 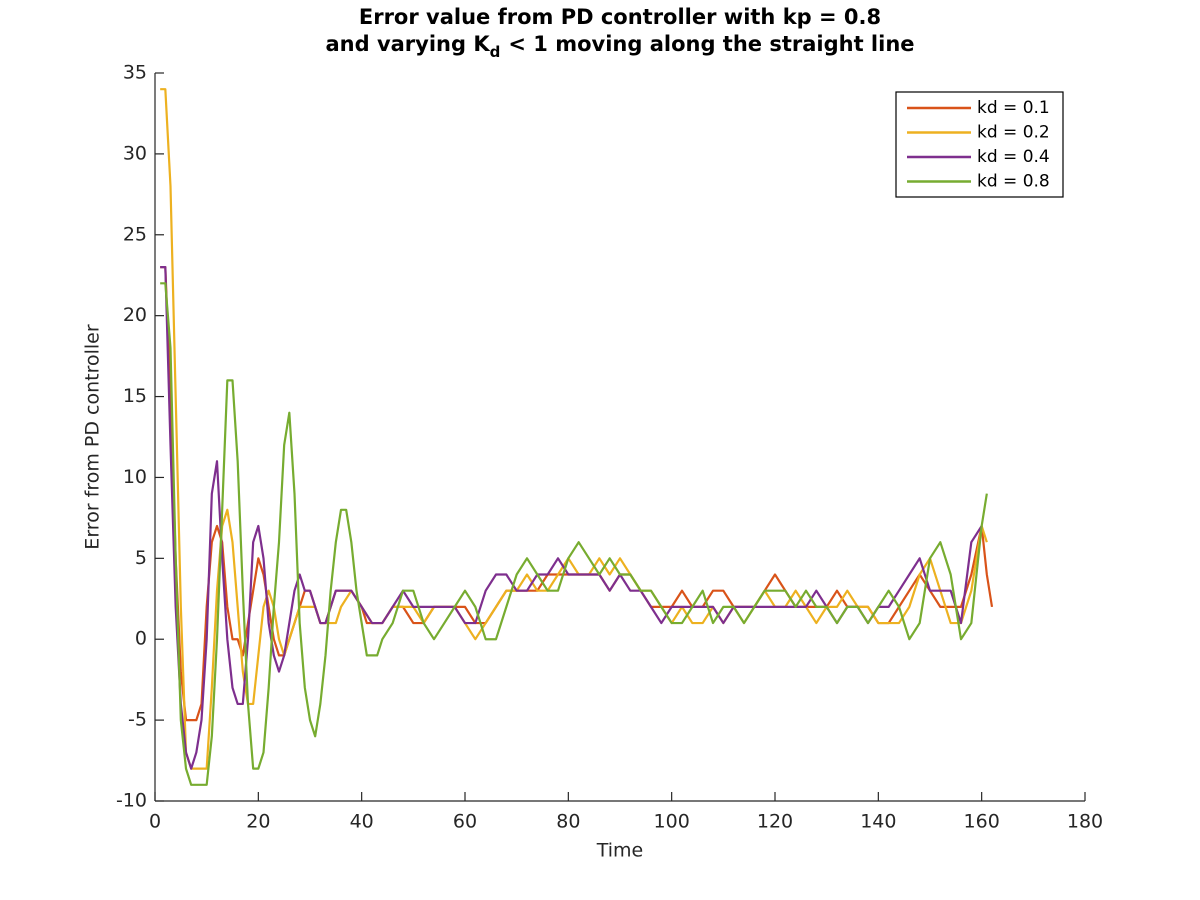 What do you see at coordinates (258, 822) in the screenshot?
I see `x-tick-label: 20` at bounding box center [258, 822].